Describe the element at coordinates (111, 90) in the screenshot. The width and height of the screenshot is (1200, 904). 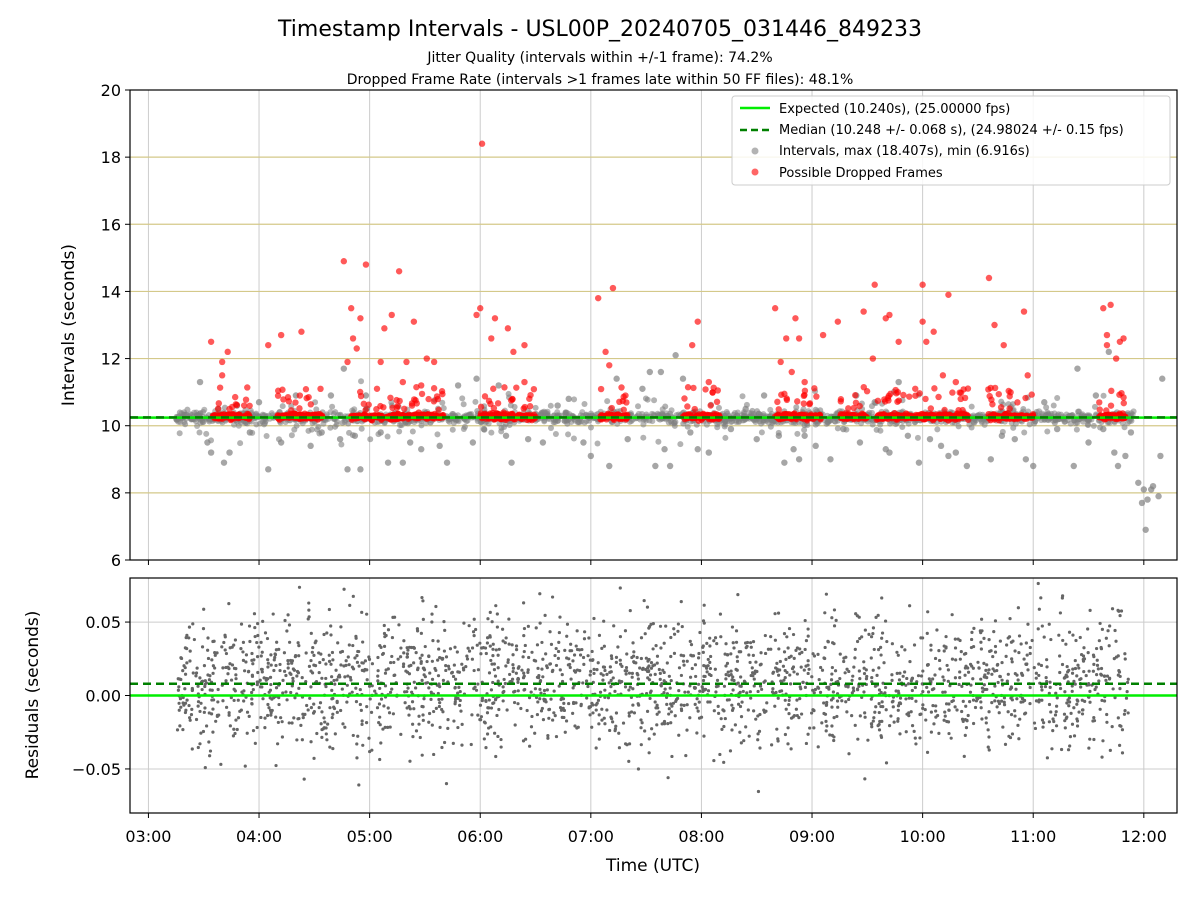
I see `intervals-y-tick-label: 20` at that location.